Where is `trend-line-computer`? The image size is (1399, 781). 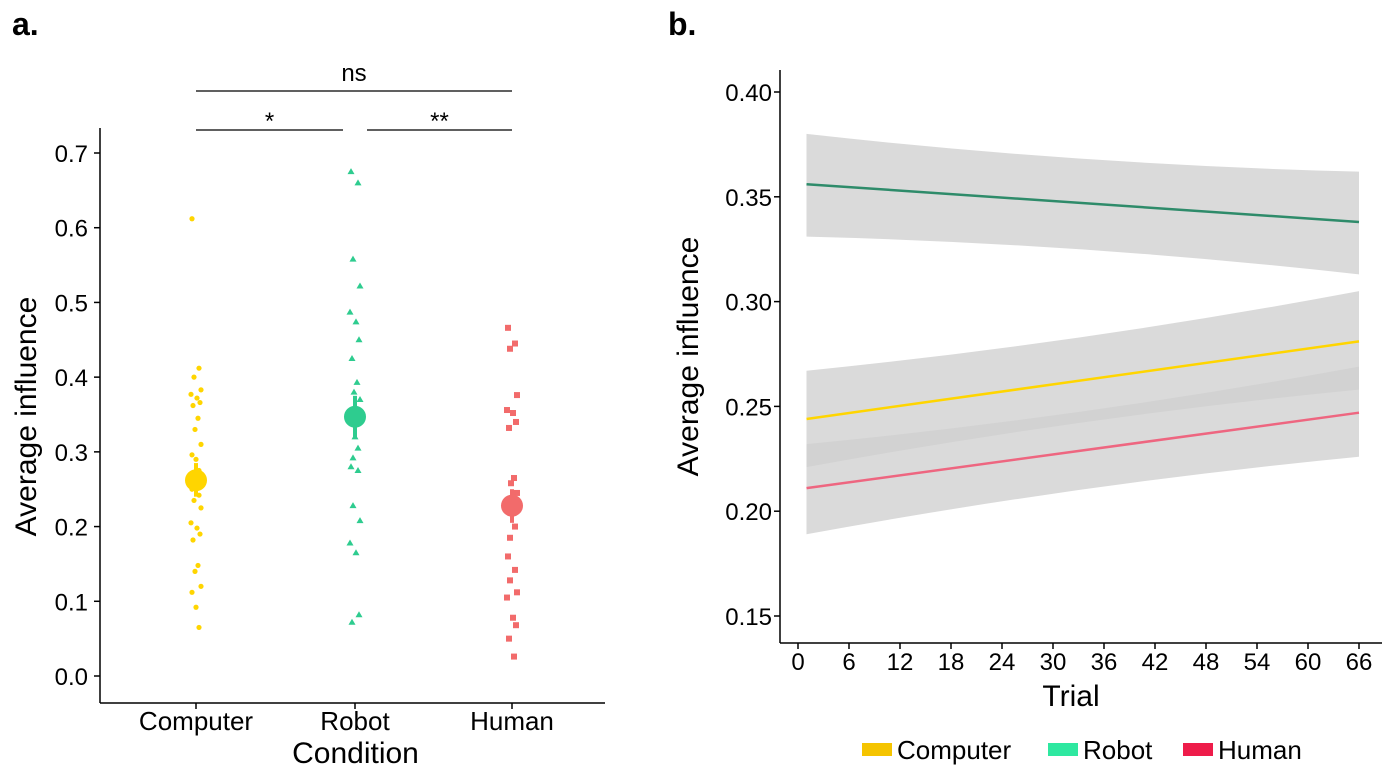 trend-line-computer is located at coordinates (1083, 380).